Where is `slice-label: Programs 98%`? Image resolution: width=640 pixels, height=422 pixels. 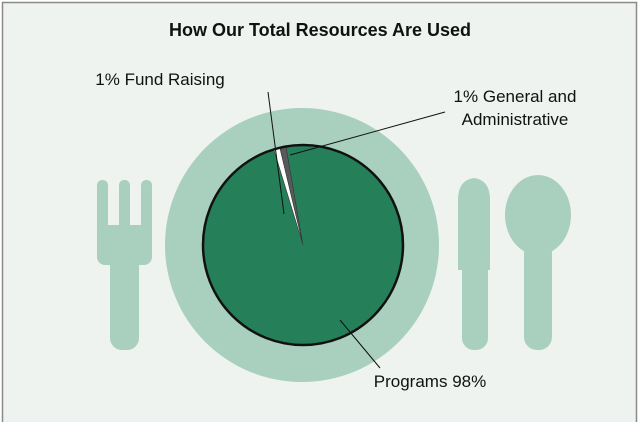
slice-label: Programs 98% is located at coordinates (430, 381).